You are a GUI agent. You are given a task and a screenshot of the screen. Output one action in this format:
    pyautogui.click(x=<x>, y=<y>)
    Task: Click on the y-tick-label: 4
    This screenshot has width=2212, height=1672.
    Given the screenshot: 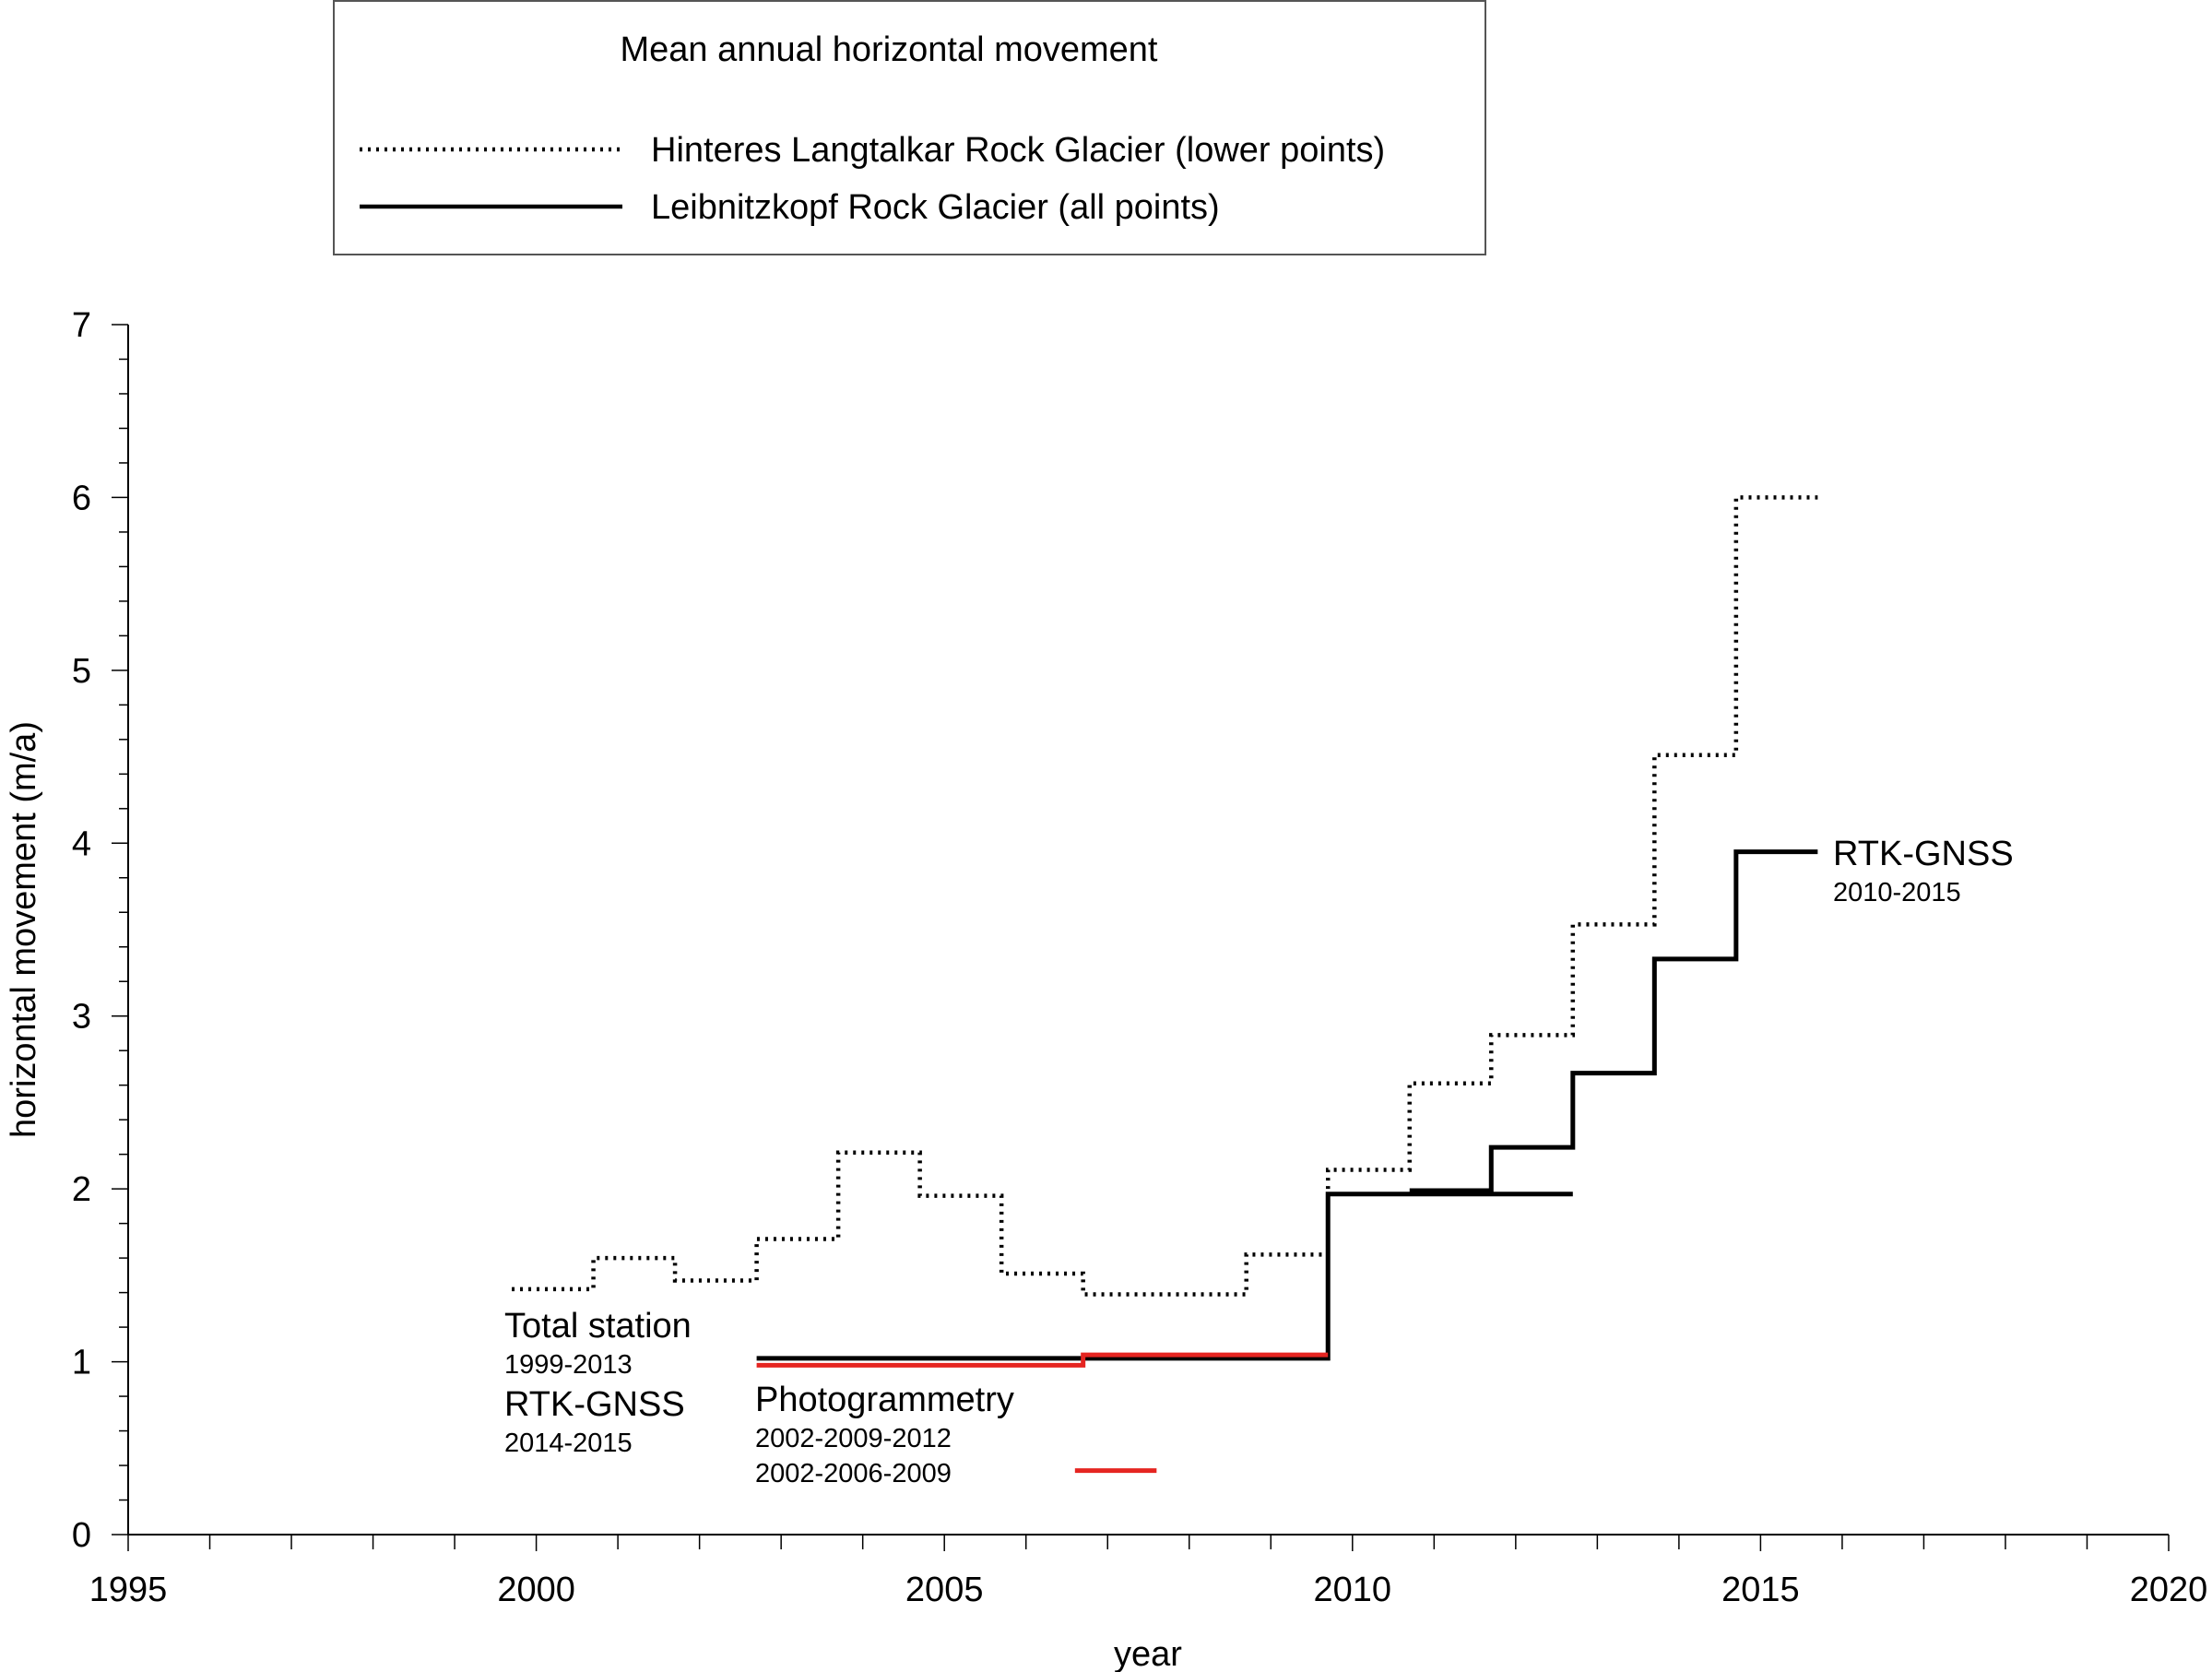 What is the action you would take?
    pyautogui.click(x=81, y=843)
    